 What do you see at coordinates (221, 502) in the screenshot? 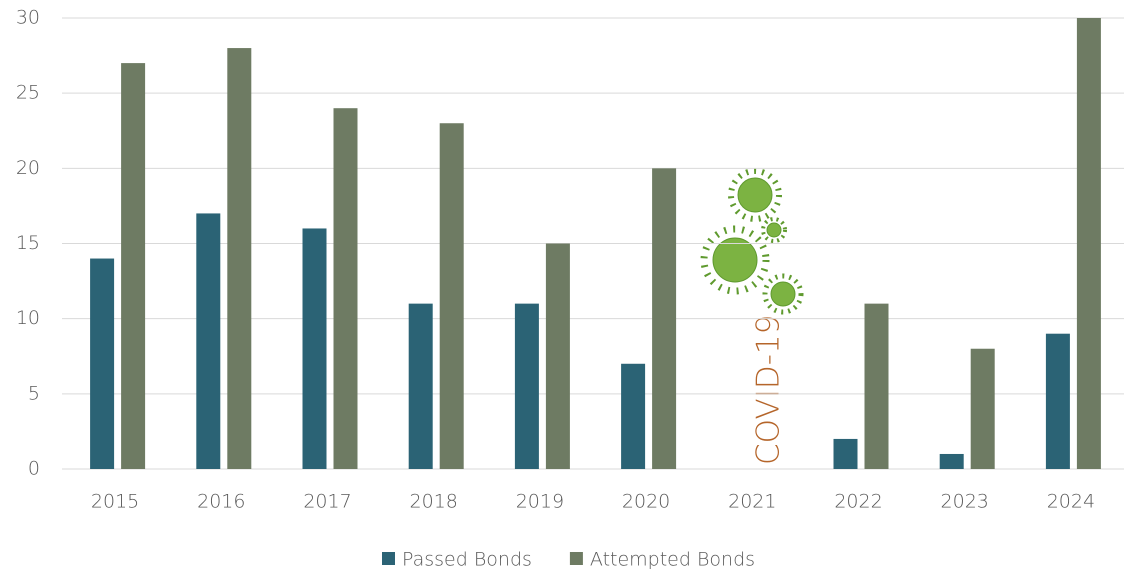
I see `x-tick-label: 2016` at bounding box center [221, 502].